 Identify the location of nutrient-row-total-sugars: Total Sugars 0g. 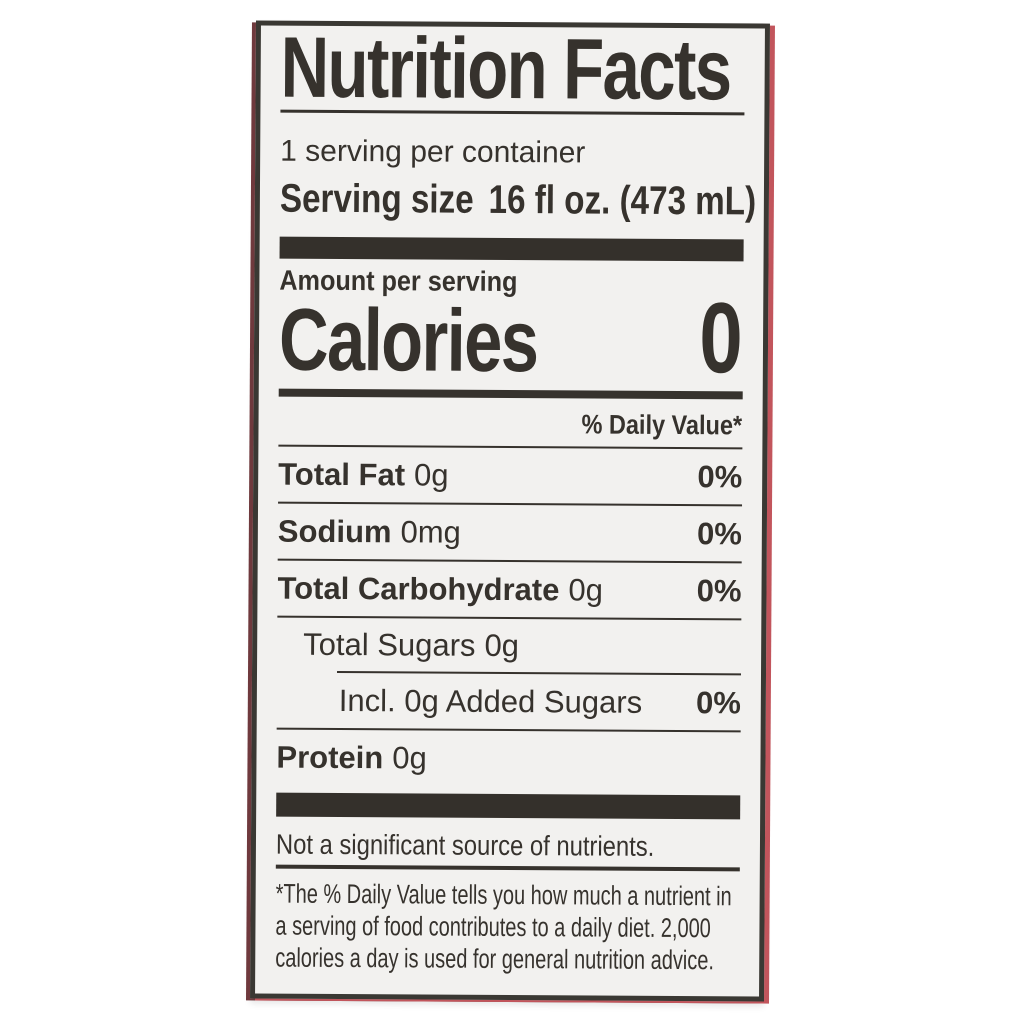
(509, 646).